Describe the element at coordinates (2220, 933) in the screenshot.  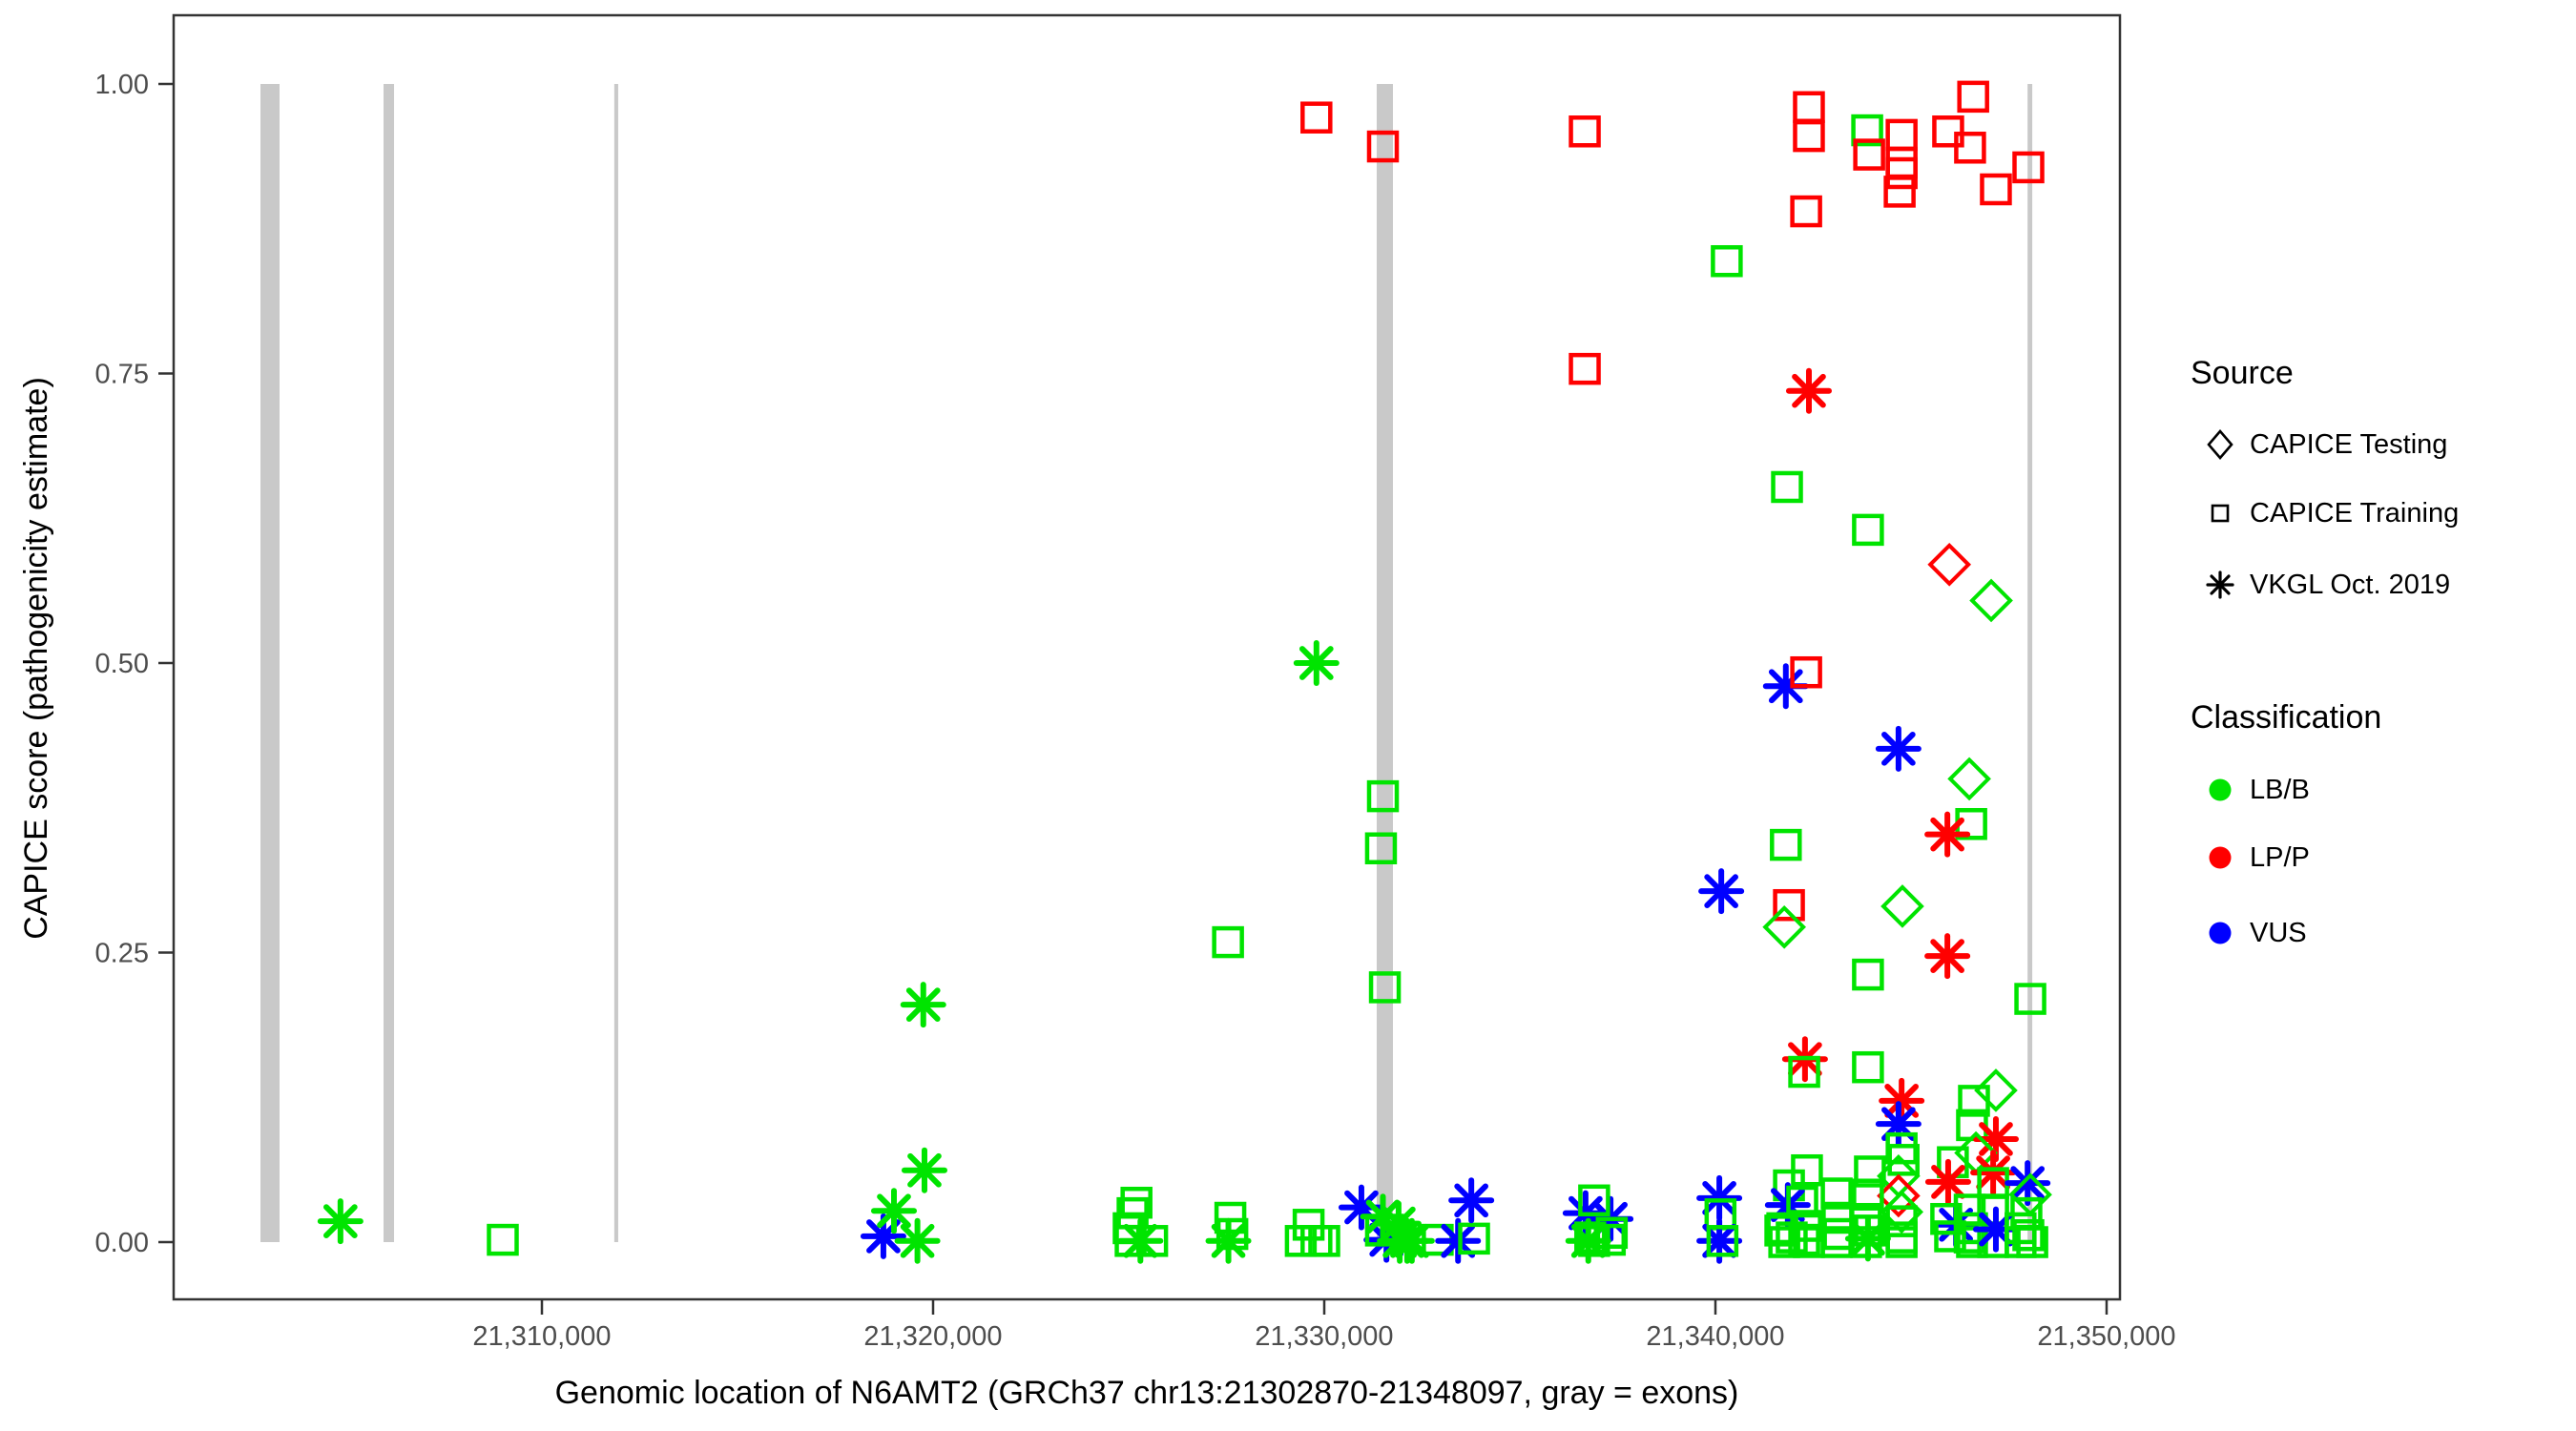
I see `blue-dot-icon` at that location.